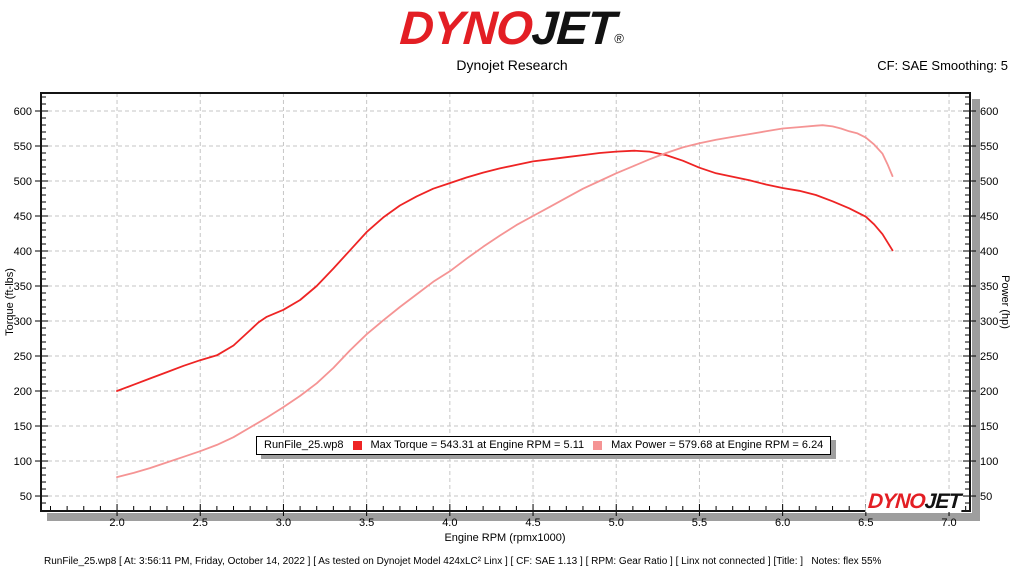 Image resolution: width=1024 pixels, height=576 pixels. What do you see at coordinates (989, 287) in the screenshot?
I see `right-tick-label: 350` at bounding box center [989, 287].